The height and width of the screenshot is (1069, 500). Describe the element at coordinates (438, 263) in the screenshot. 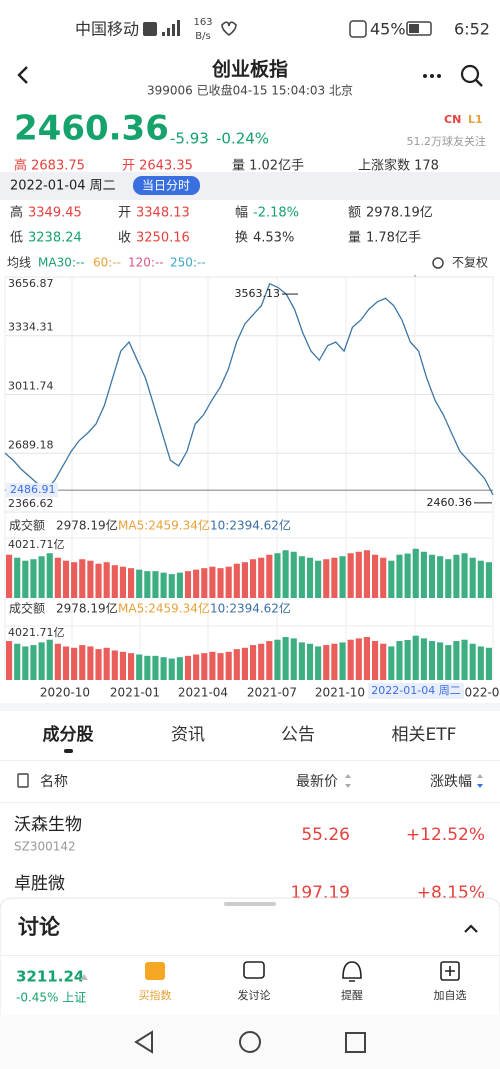

I see `adjust-icon` at that location.